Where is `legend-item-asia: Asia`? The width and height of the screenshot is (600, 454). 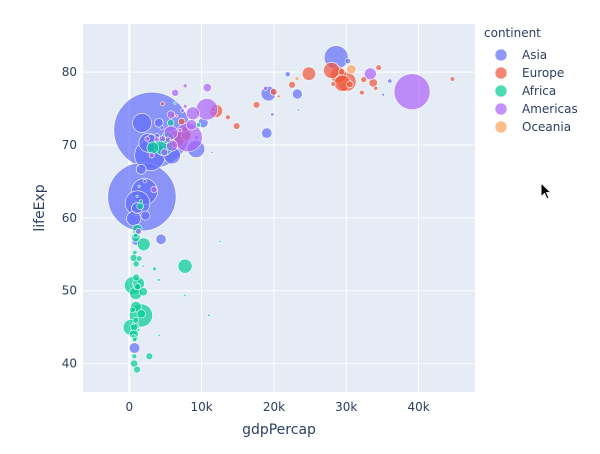
legend-item-asia: Asia is located at coordinates (520, 55).